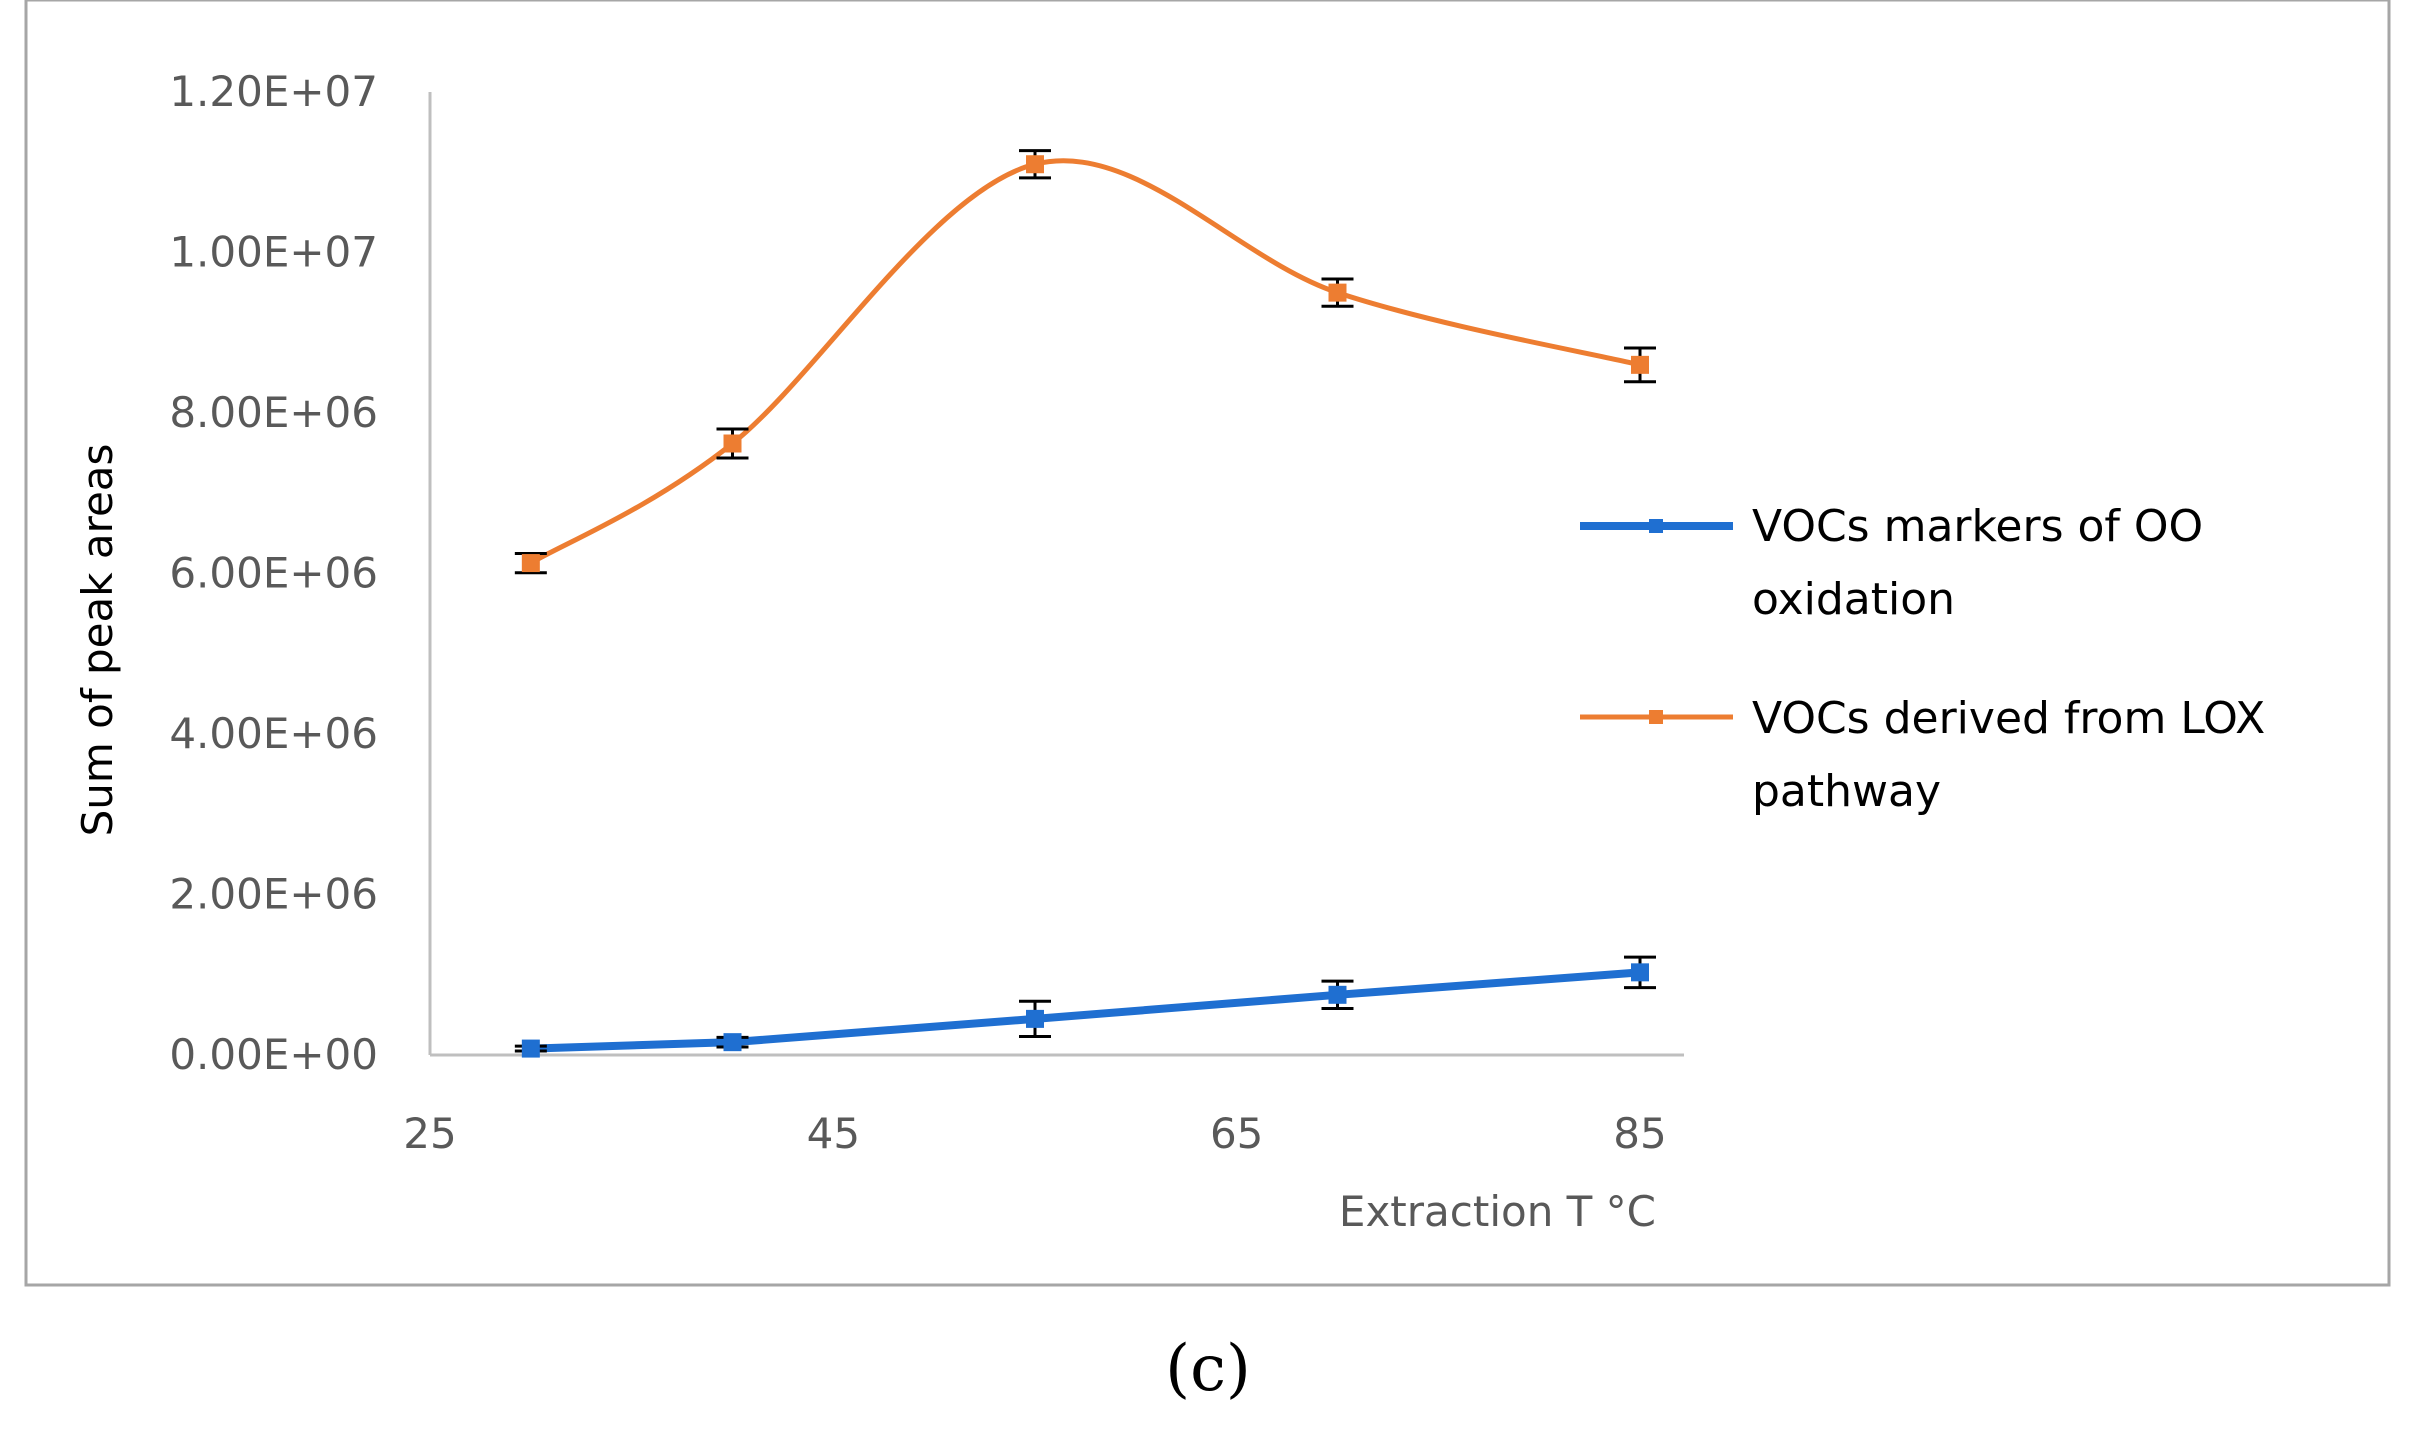 Image resolution: width=2416 pixels, height=1432 pixels. I want to click on y-tick-label: 4.00E+06, so click(273, 733).